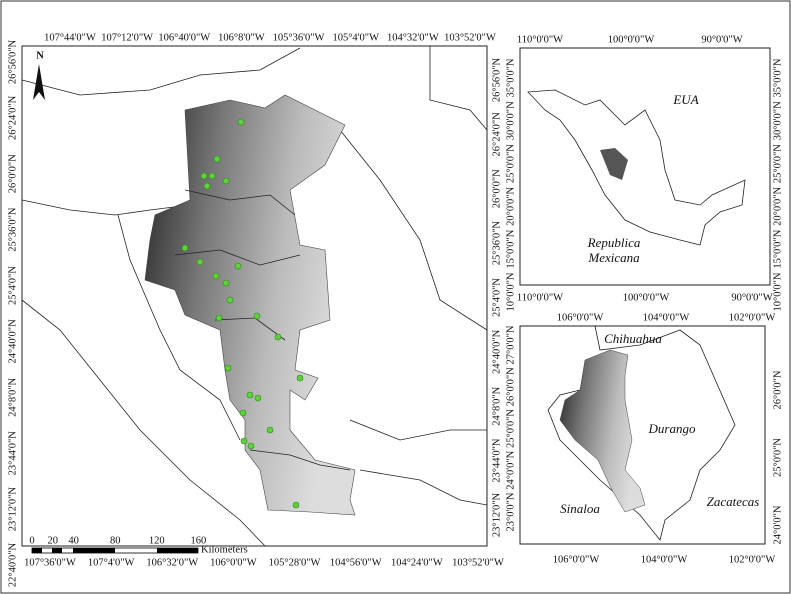  Describe the element at coordinates (40, 55) in the screenshot. I see `north-label: N` at that location.